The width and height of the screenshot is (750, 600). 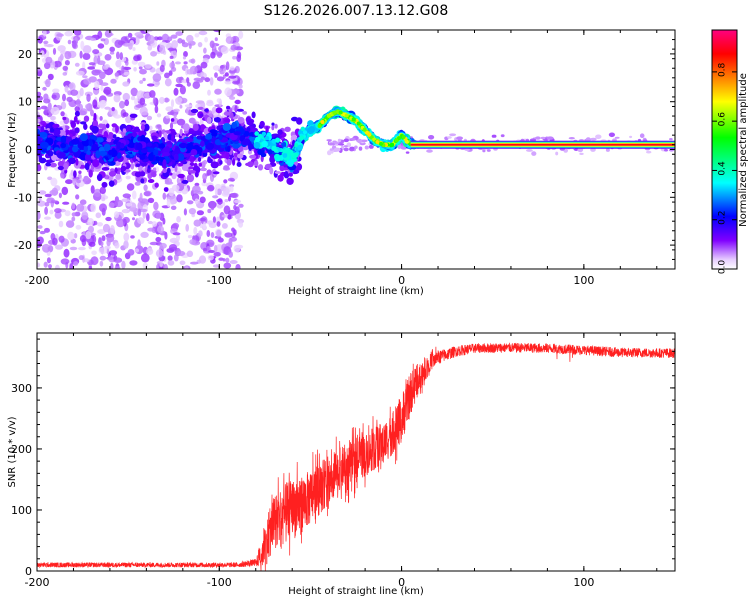 What do you see at coordinates (219, 582) in the screenshot?
I see `x-tick-label: -100` at bounding box center [219, 582].